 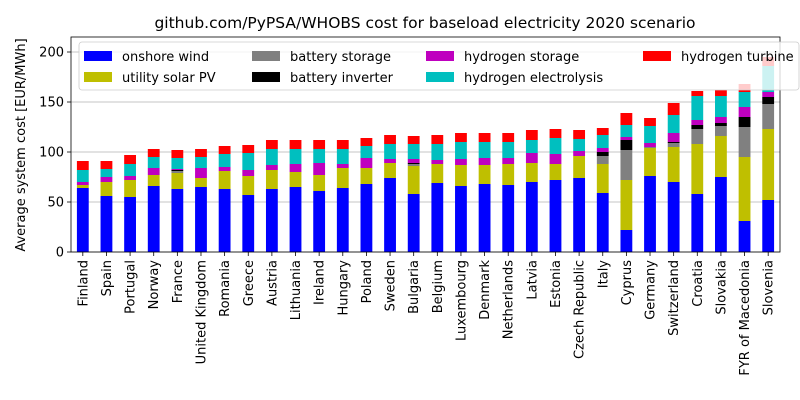 What do you see at coordinates (531, 146) in the screenshot?
I see `bar-latvia-hydrogen-electrolysis` at bounding box center [531, 146].